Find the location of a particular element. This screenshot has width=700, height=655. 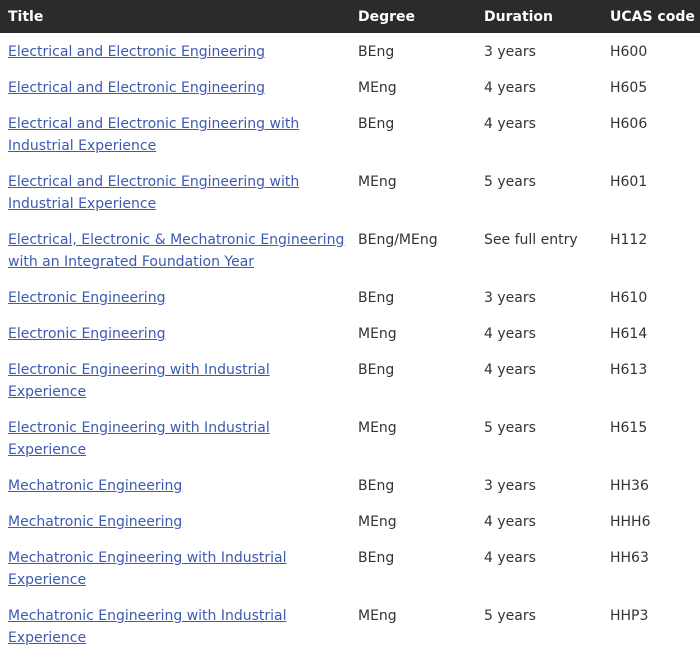

ucas-code-cell: H606 is located at coordinates (629, 124).